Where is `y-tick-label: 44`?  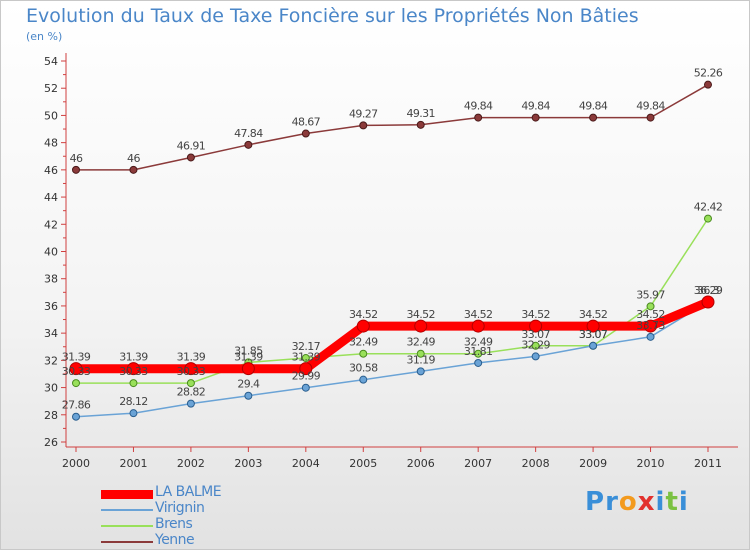 y-tick-label: 44 is located at coordinates (51, 197).